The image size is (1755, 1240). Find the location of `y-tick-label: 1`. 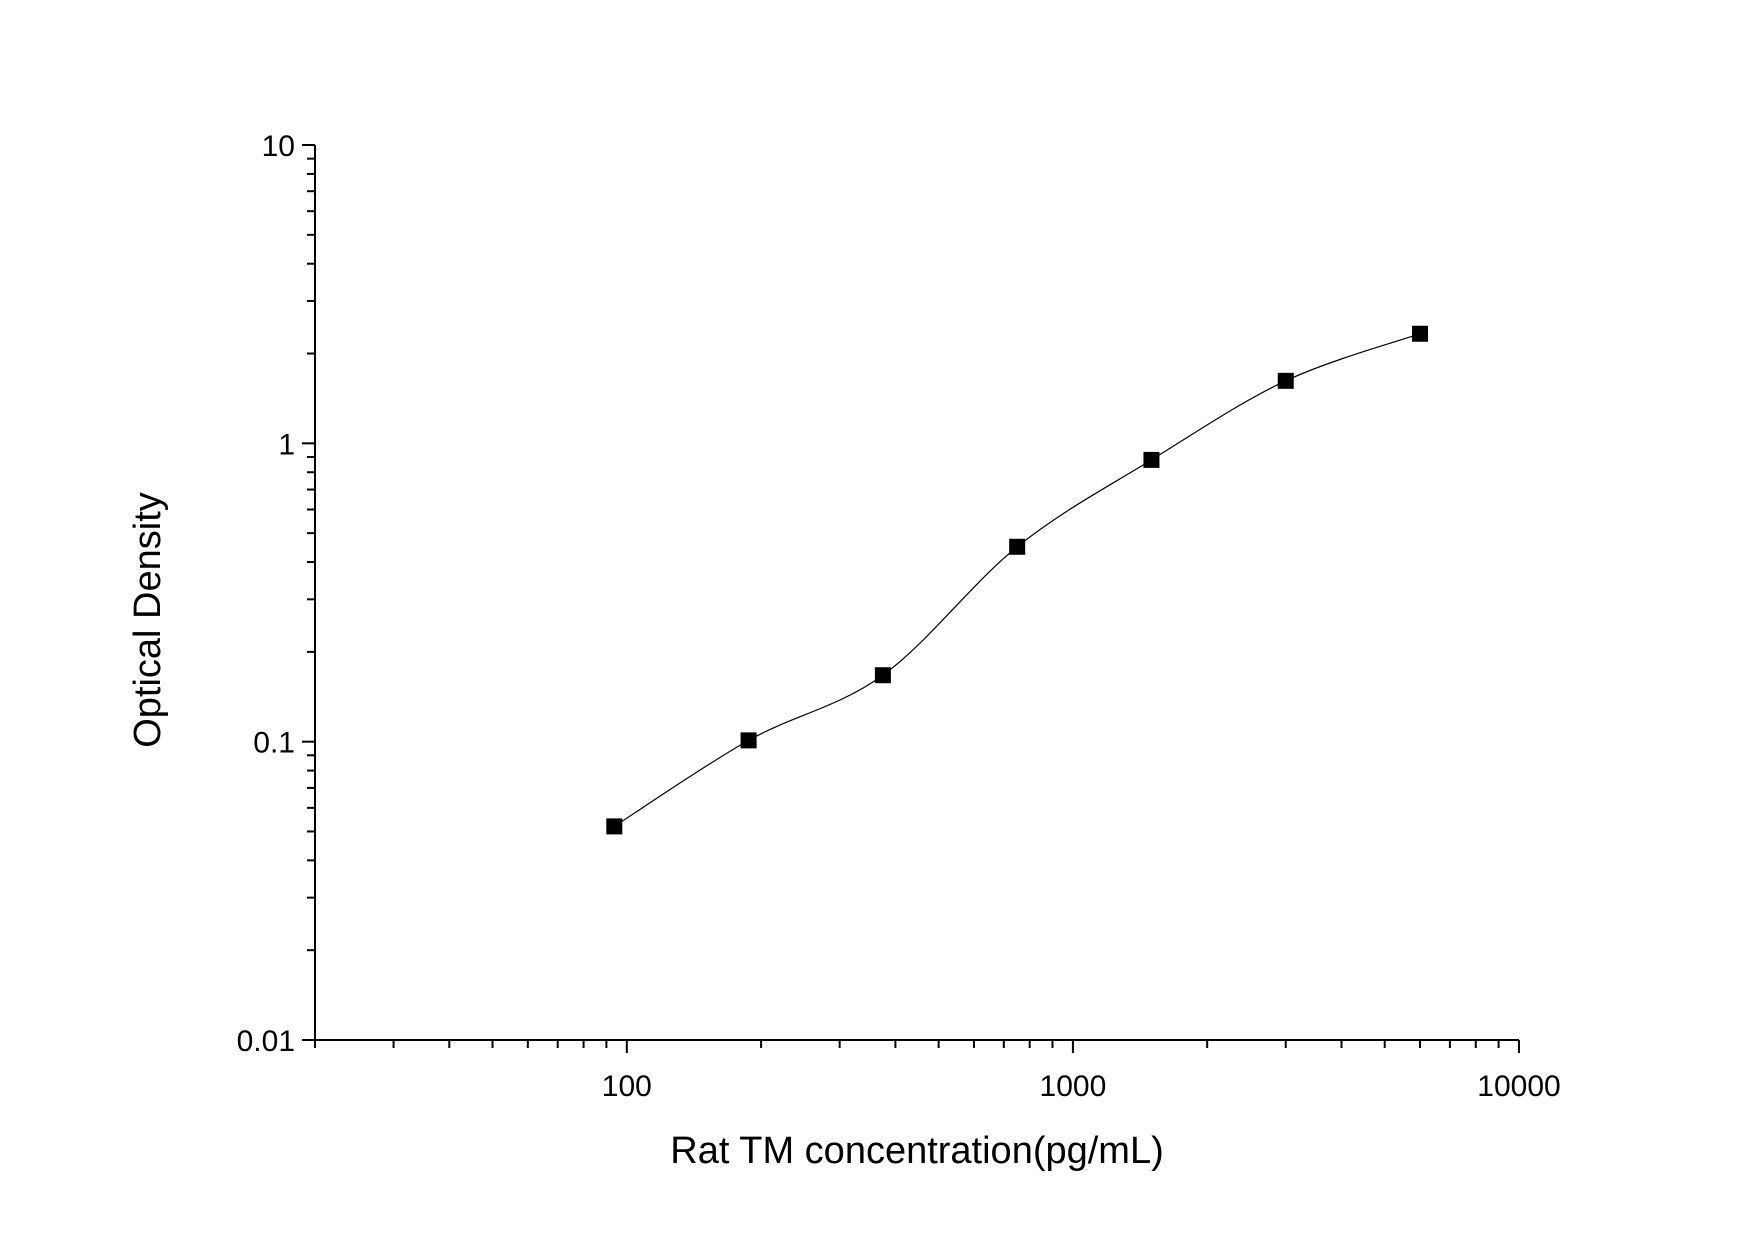

y-tick-label: 1 is located at coordinates (286, 444).